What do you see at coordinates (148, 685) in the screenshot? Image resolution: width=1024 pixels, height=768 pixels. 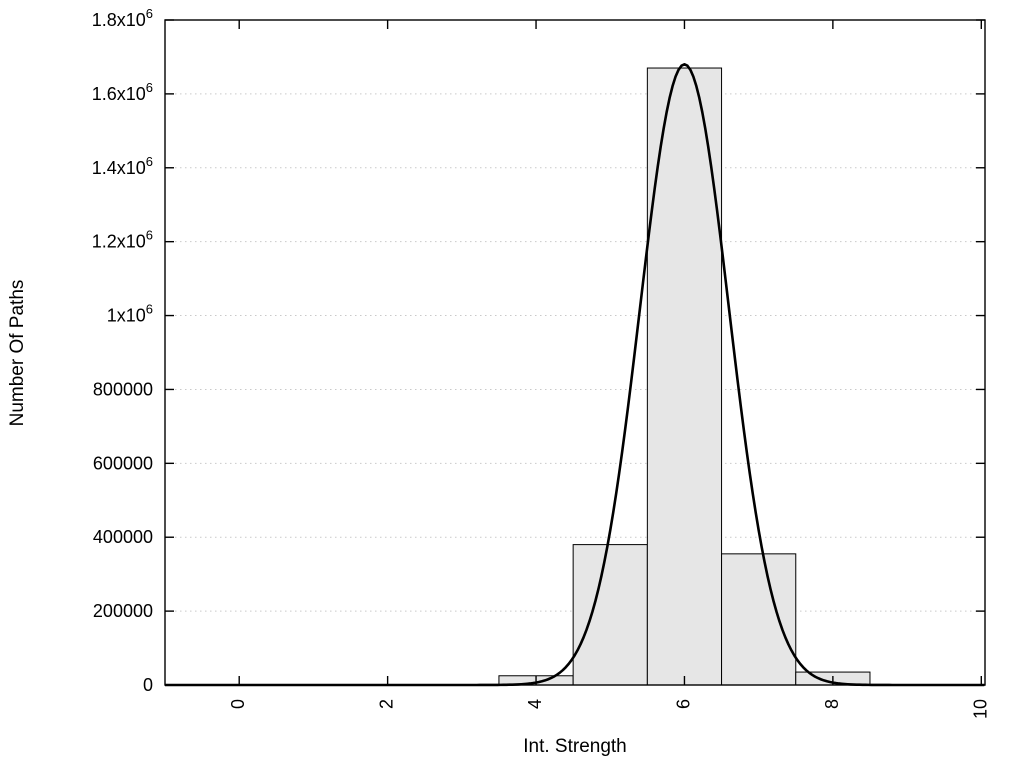 I see `y-tick-label: 0` at bounding box center [148, 685].